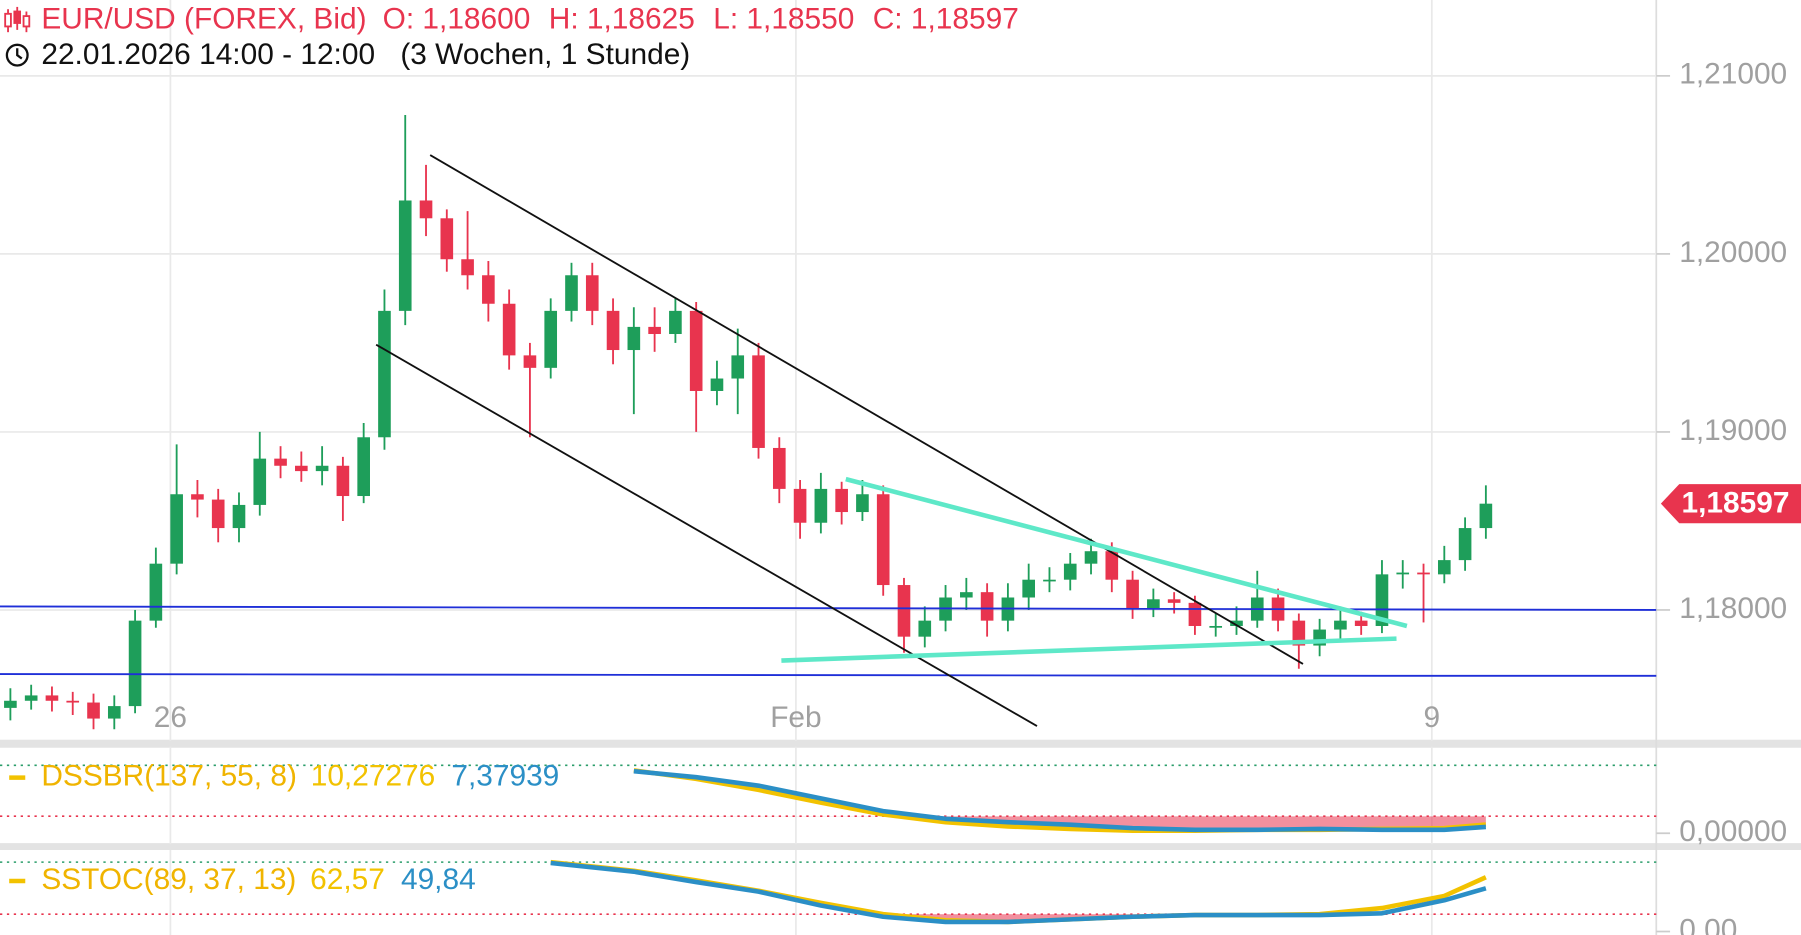 This screenshot has width=1801, height=935. Describe the element at coordinates (1733, 831) in the screenshot. I see `y-tick-label: 0,00000` at that location.